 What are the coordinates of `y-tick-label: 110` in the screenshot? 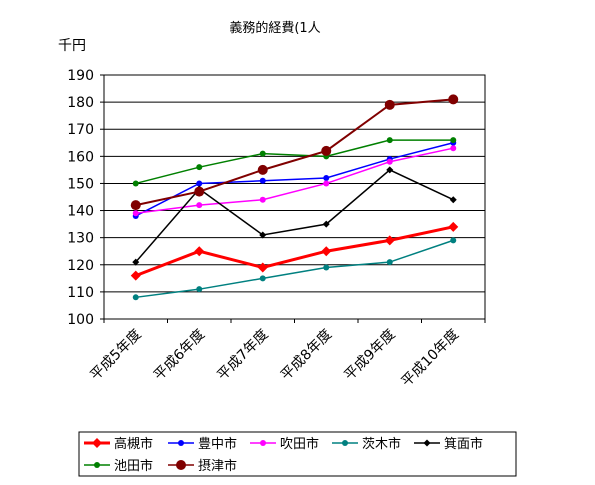 It's located at (80, 293).